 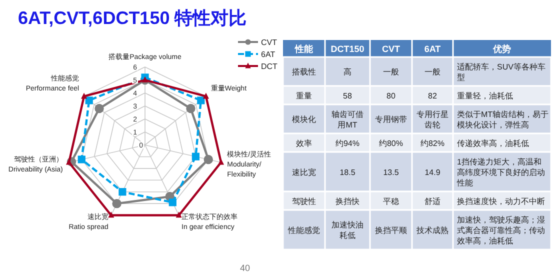 I want to click on text: 14.9, so click(x=432, y=172).